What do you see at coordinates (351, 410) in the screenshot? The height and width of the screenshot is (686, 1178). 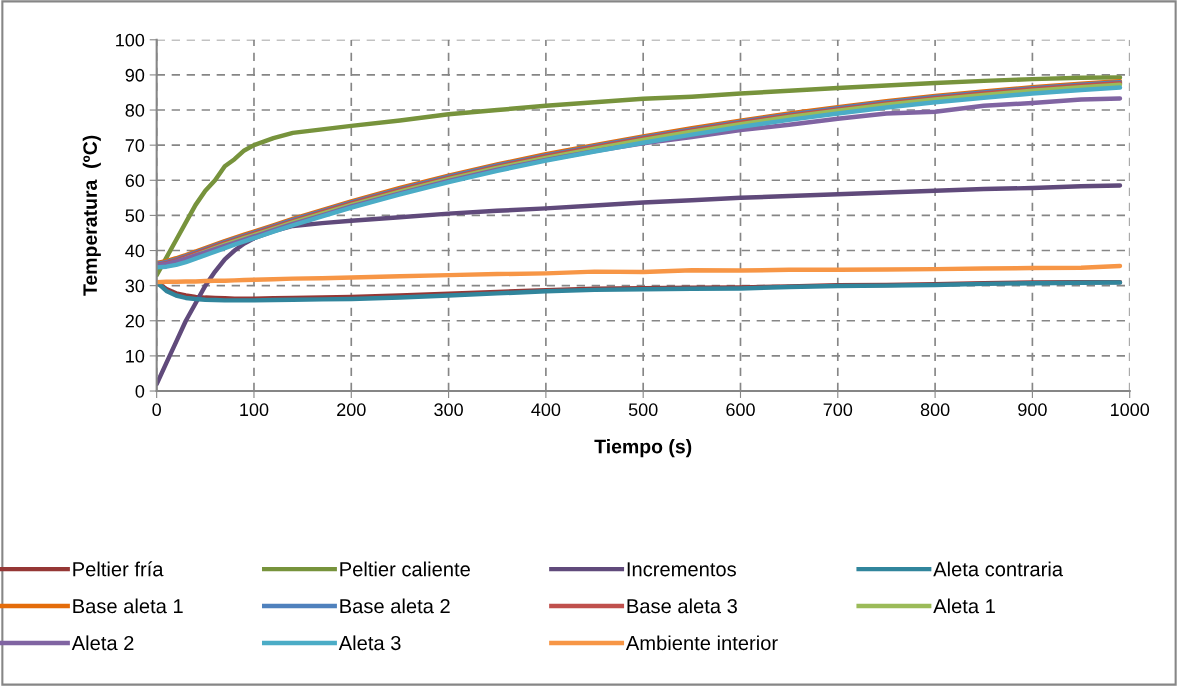 I see `x-tick-label: 200` at bounding box center [351, 410].